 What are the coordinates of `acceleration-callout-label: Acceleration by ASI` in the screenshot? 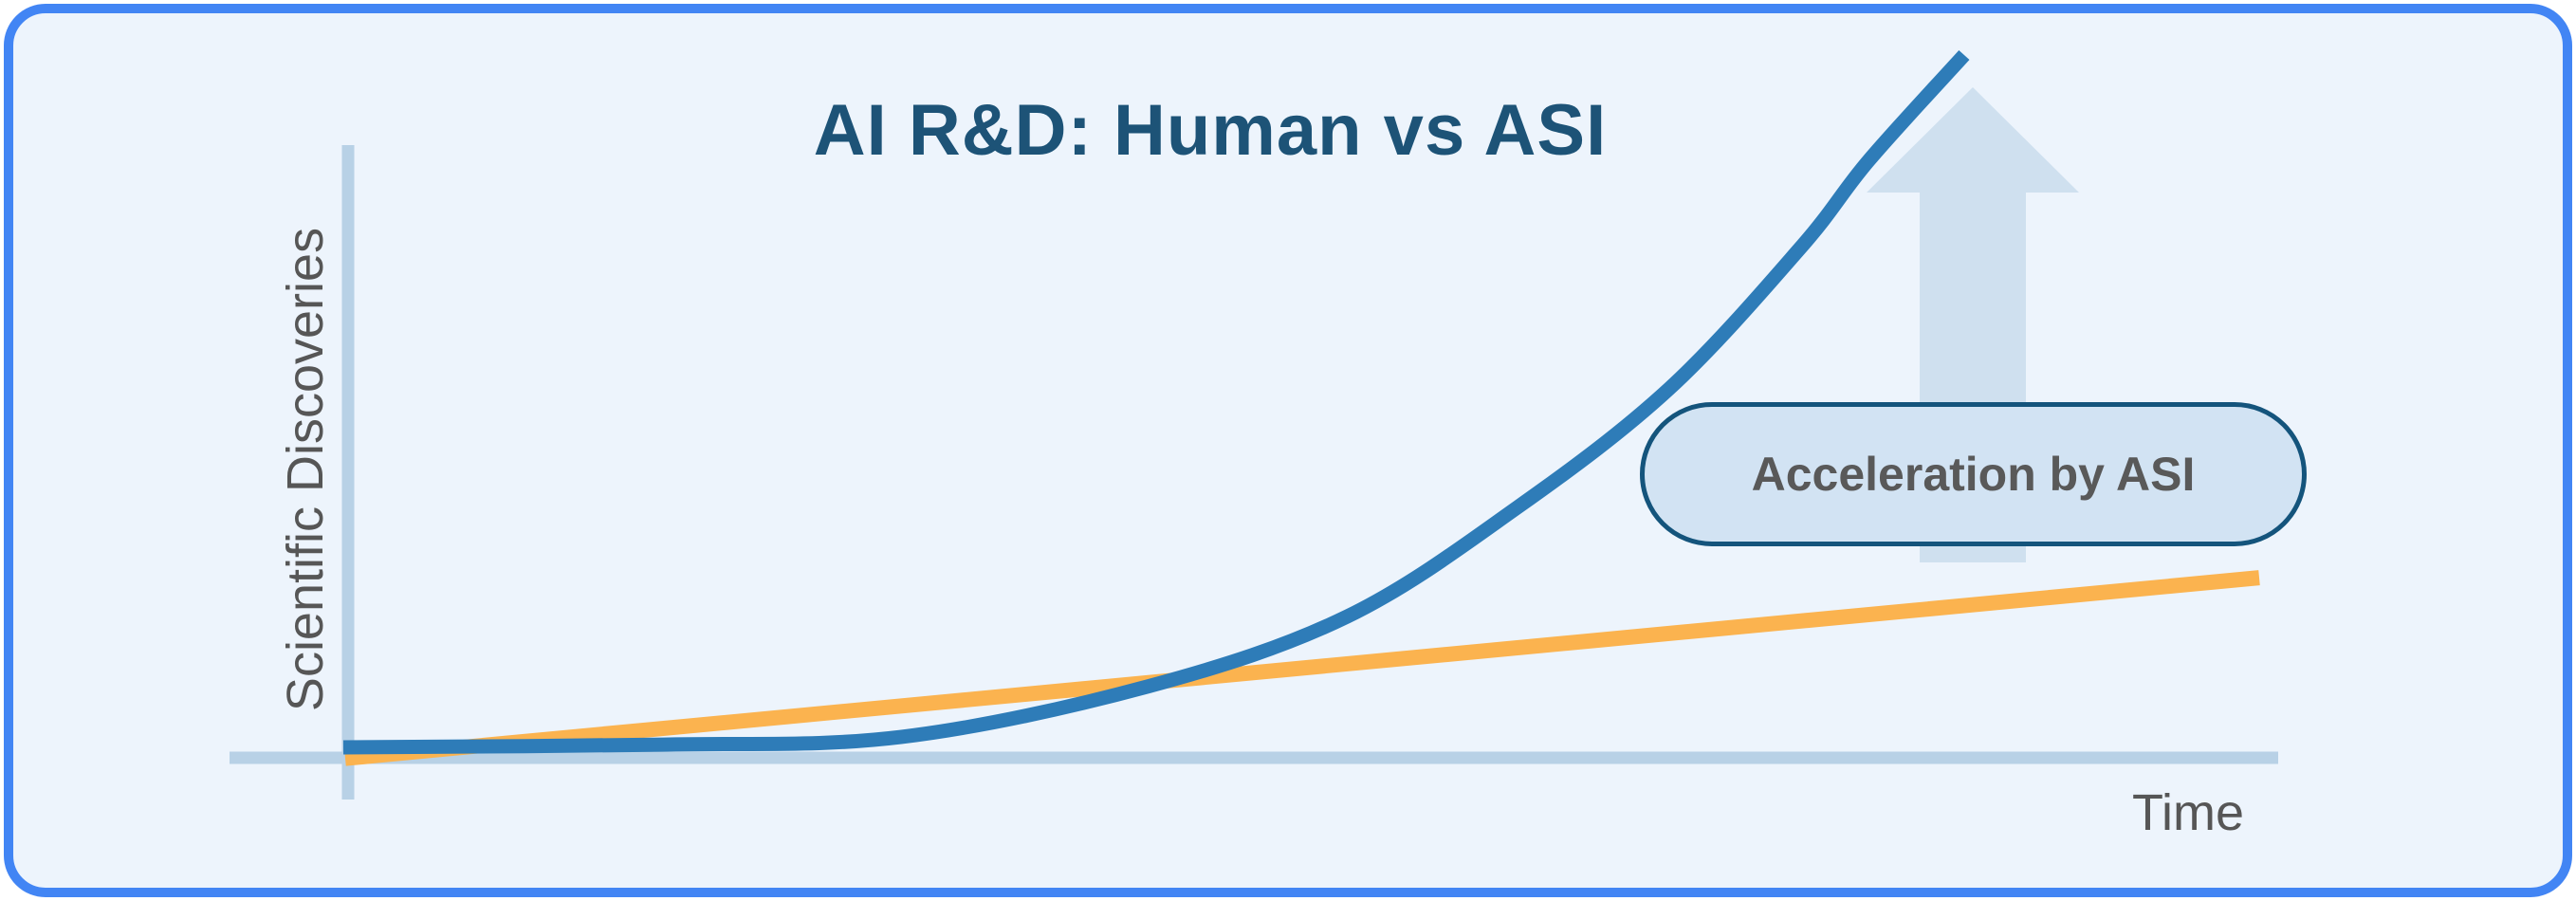 It's located at (1973, 474).